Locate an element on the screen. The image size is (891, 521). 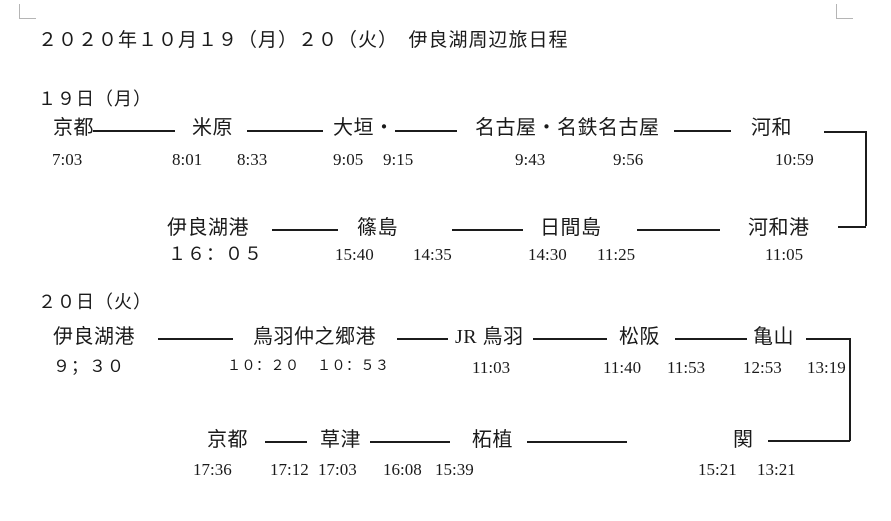
time-label: 13:19 is located at coordinates (826, 367).